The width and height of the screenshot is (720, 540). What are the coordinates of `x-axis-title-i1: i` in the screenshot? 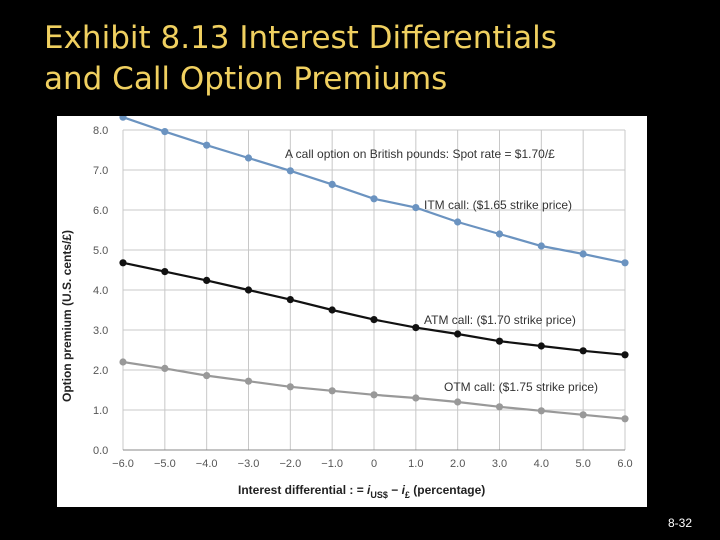 It's located at (369, 490).